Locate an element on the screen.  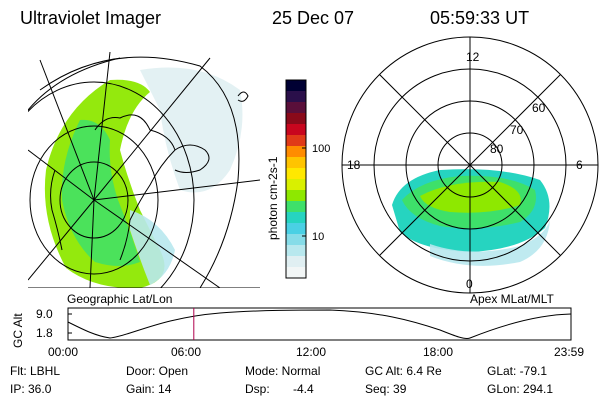
polar-panel-label: Apex MLat/MLT is located at coordinates (512, 299).